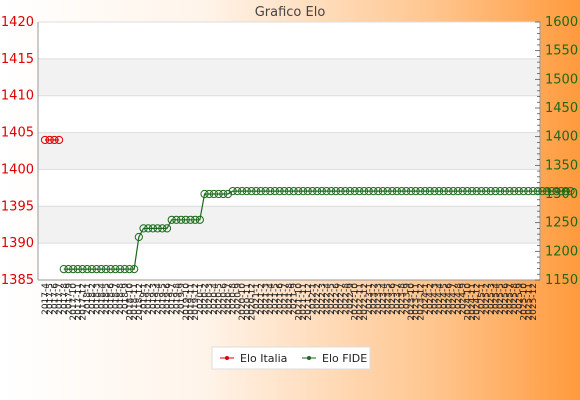 The height and width of the screenshot is (400, 580). I want to click on x-tick-label: 2019-10, so click(187, 302).